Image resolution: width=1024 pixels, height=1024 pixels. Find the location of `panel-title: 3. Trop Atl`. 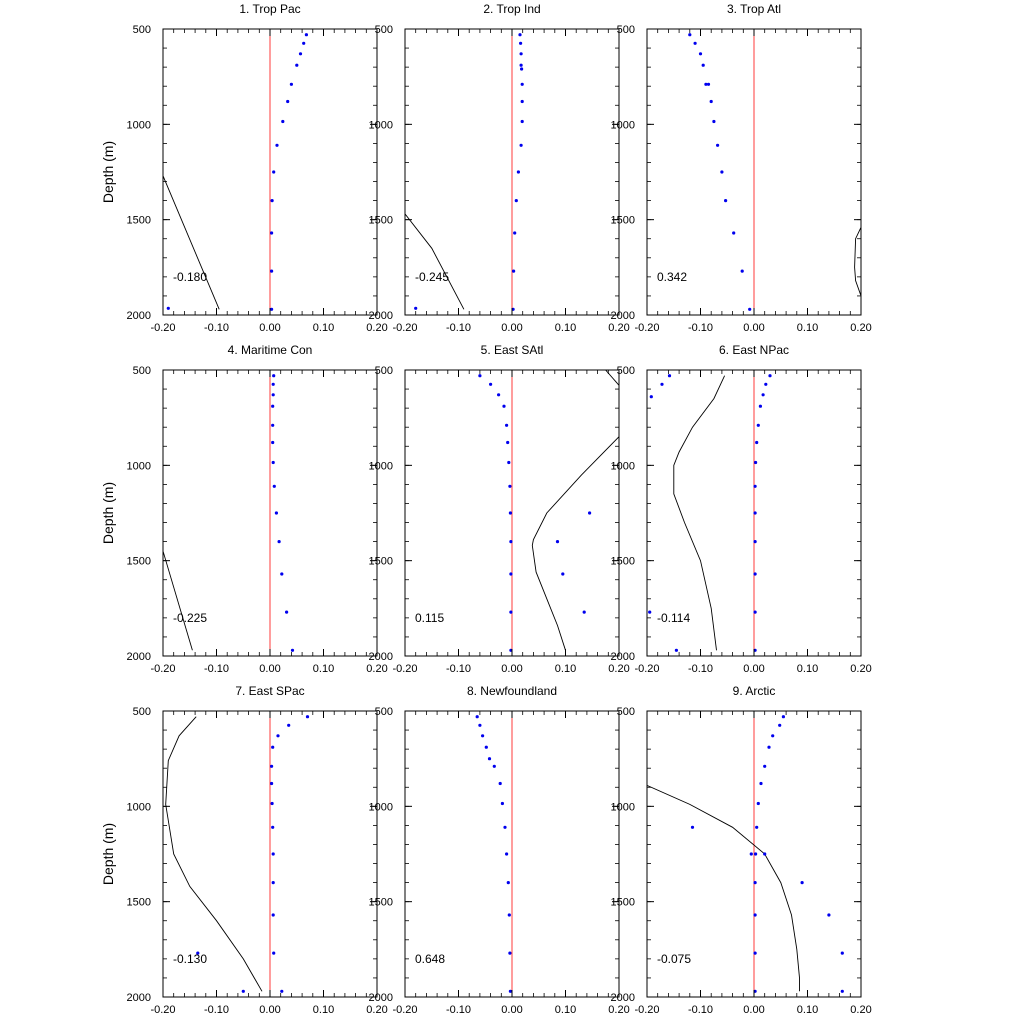

panel-title: 3. Trop Atl is located at coordinates (754, 9).